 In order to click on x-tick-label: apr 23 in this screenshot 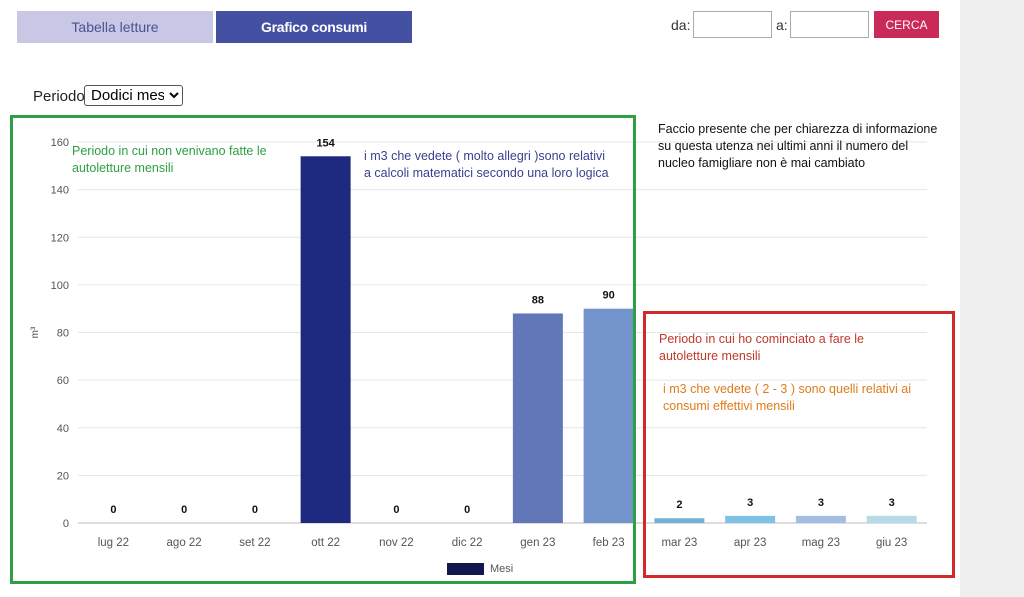, I will do `click(750, 543)`.